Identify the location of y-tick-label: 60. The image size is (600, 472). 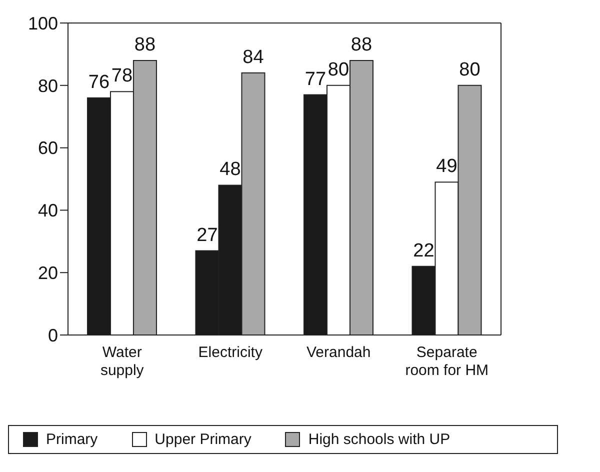
(48, 148).